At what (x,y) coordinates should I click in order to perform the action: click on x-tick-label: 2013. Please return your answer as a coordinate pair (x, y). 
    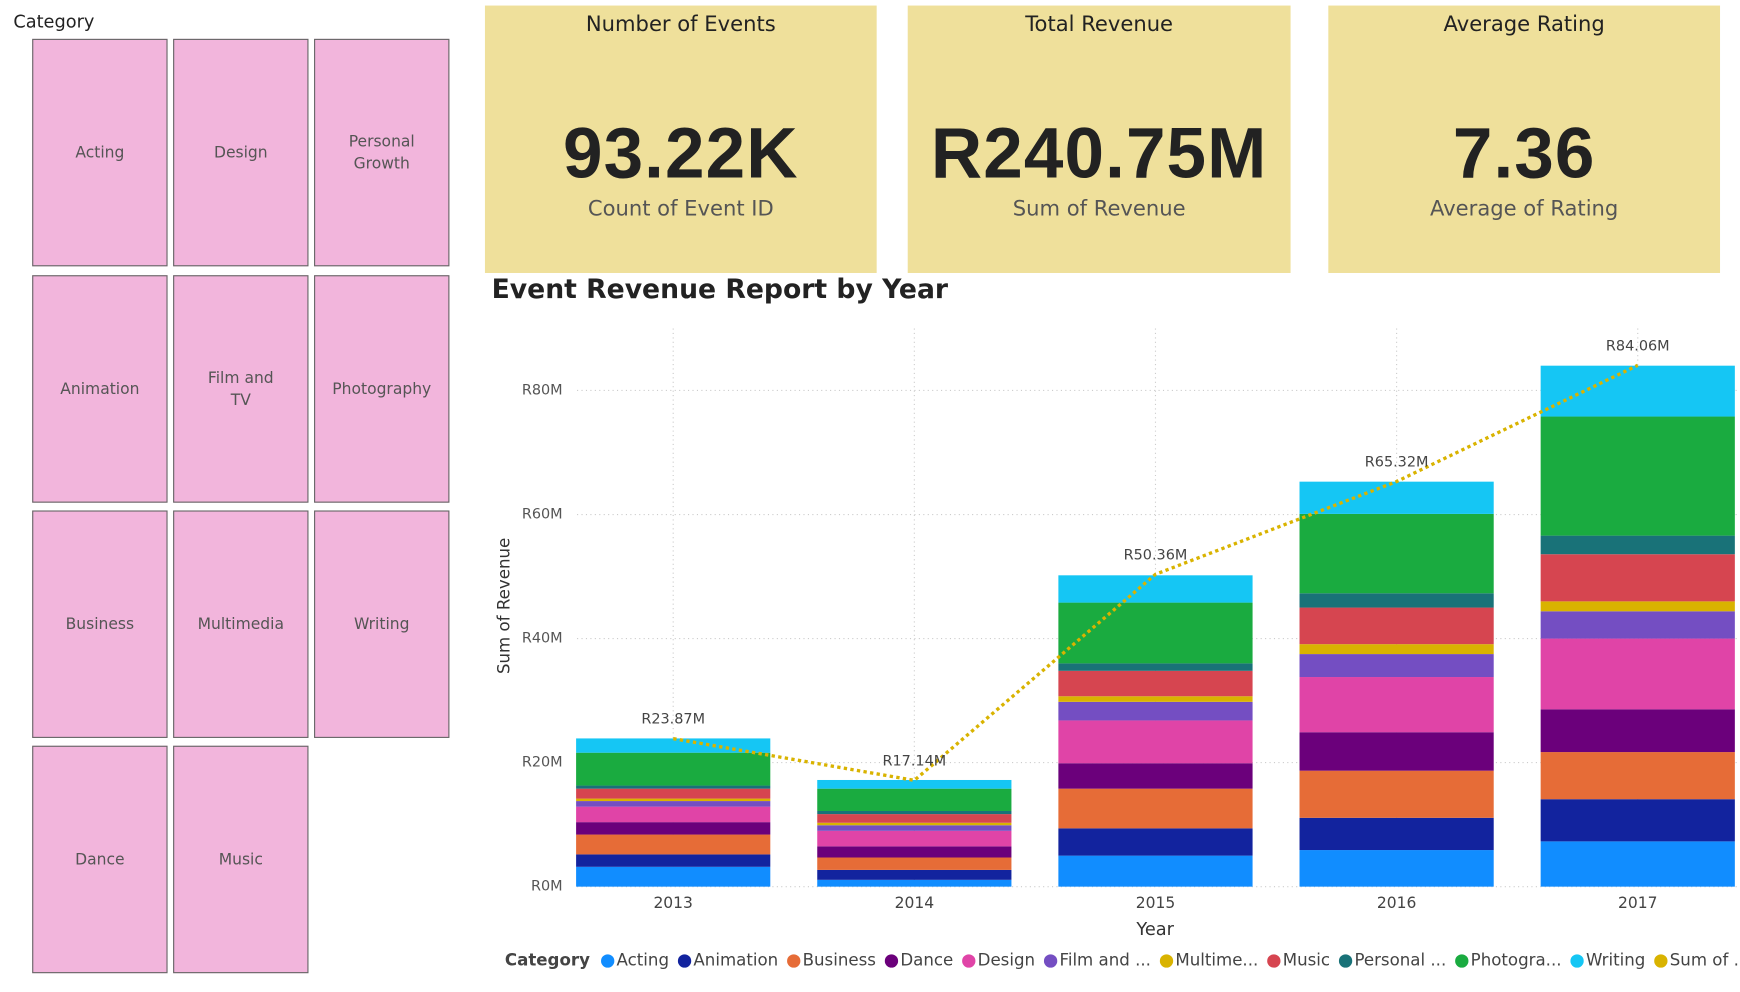
    Looking at the image, I should click on (673, 903).